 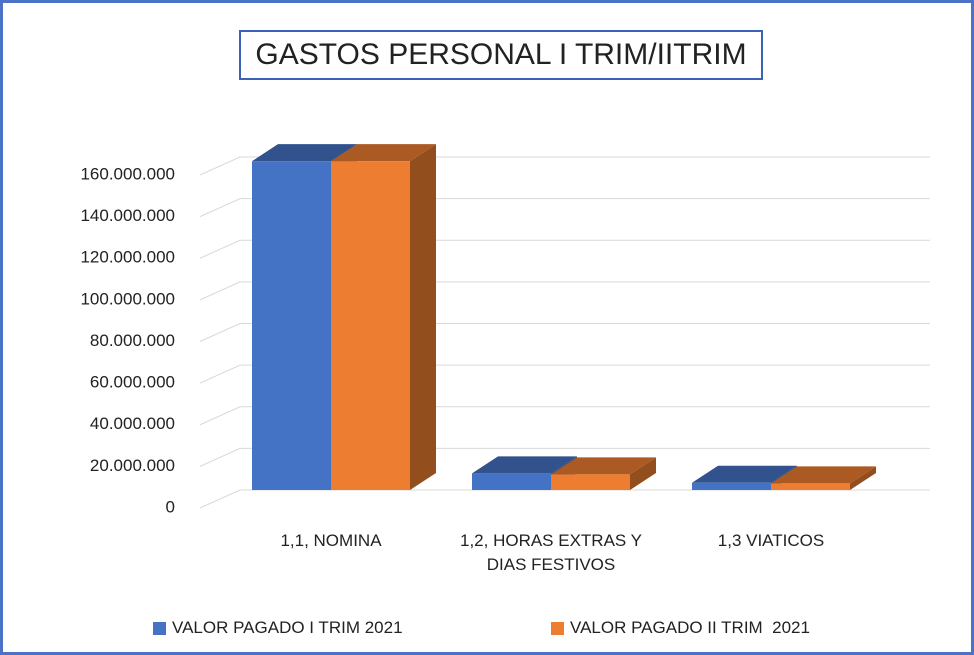 I want to click on legend-label: VALOR PAGADO II TRIM 2021, so click(x=690, y=627).